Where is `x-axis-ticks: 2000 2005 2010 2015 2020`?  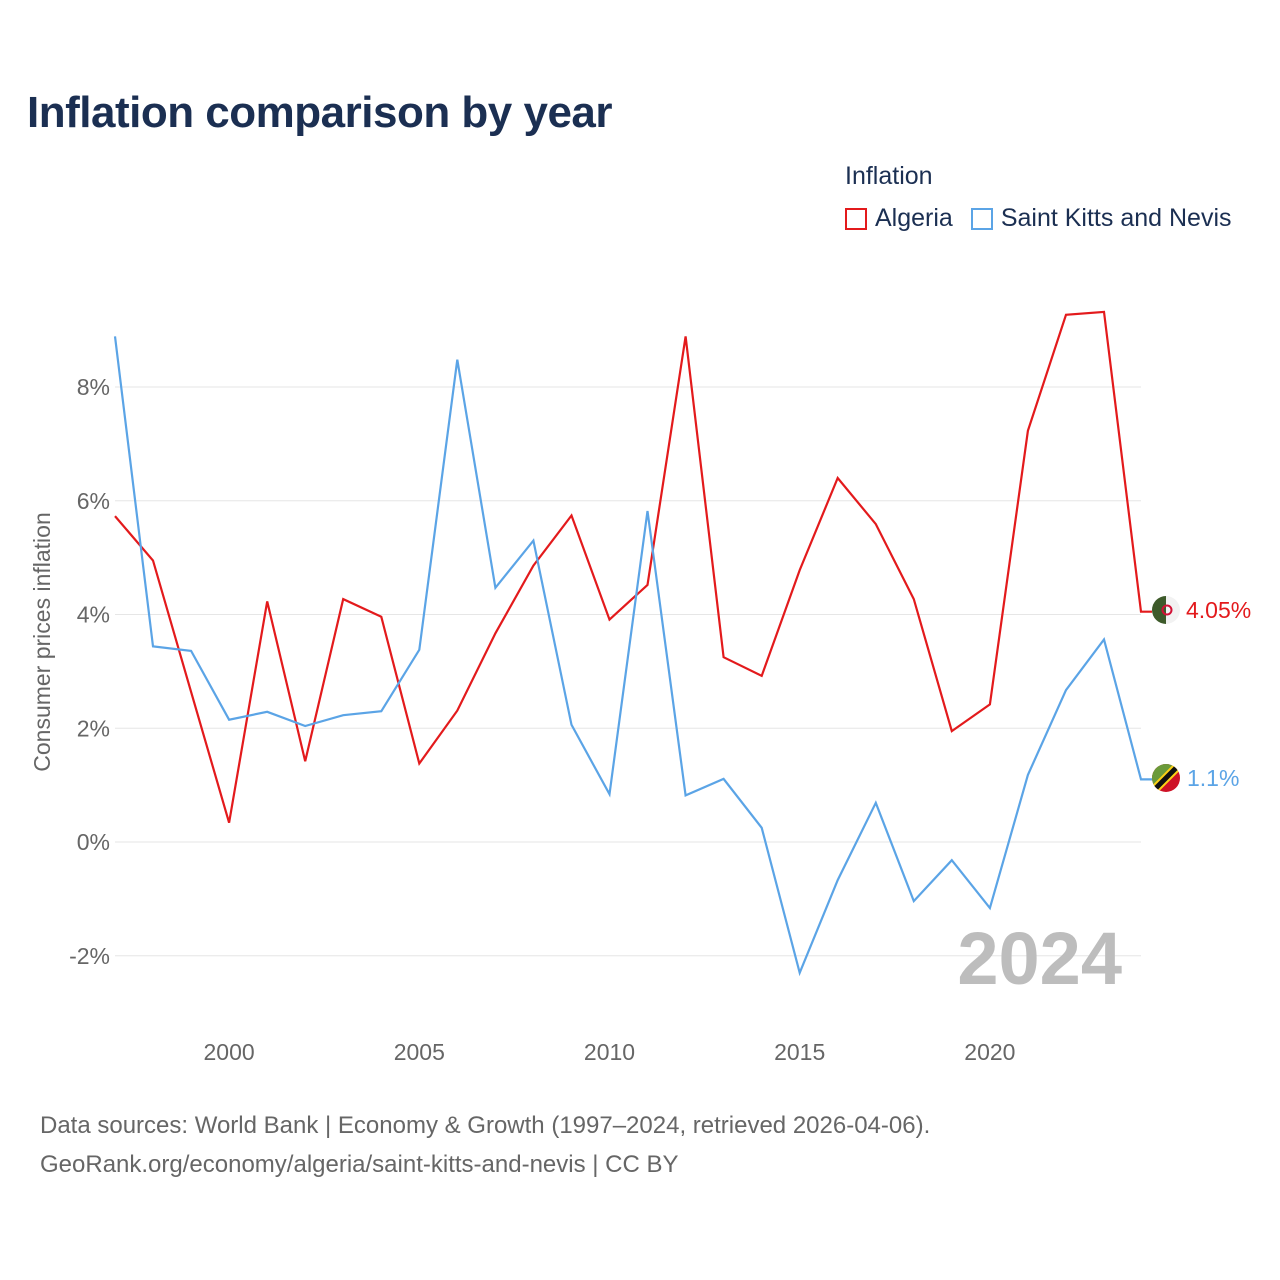
x-axis-ticks: 2000 2005 2010 2015 2020 is located at coordinates (610, 1052).